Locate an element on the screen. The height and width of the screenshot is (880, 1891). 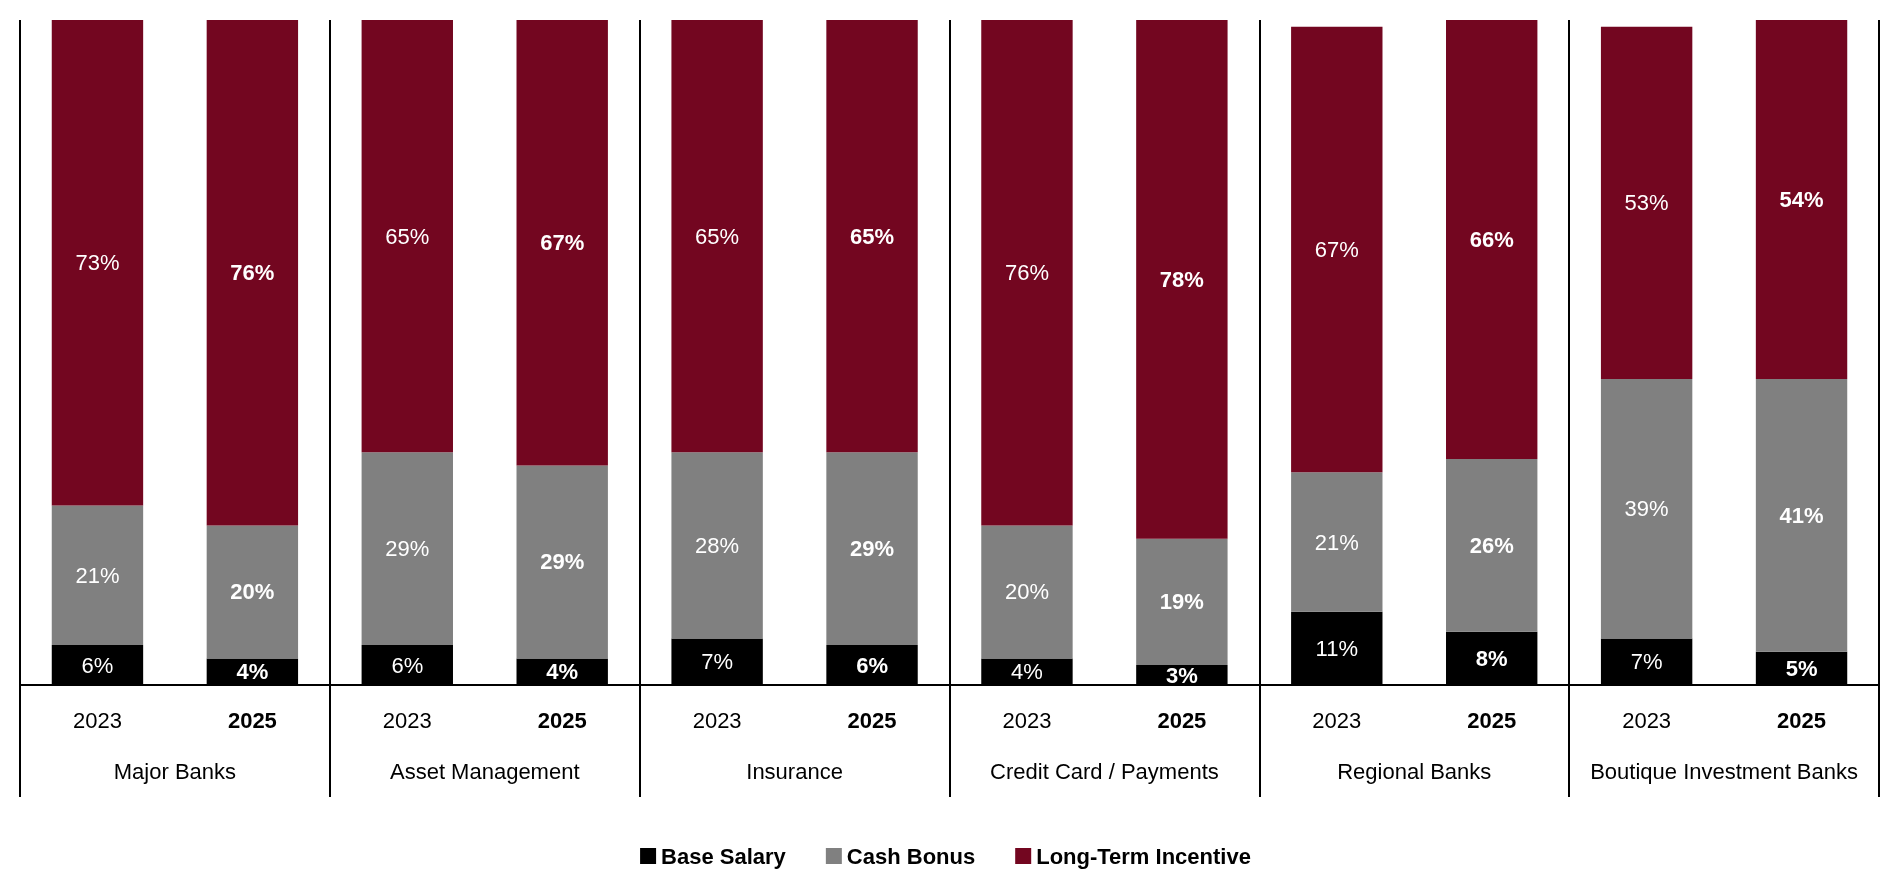
data-label: 66% is located at coordinates (1491, 239).